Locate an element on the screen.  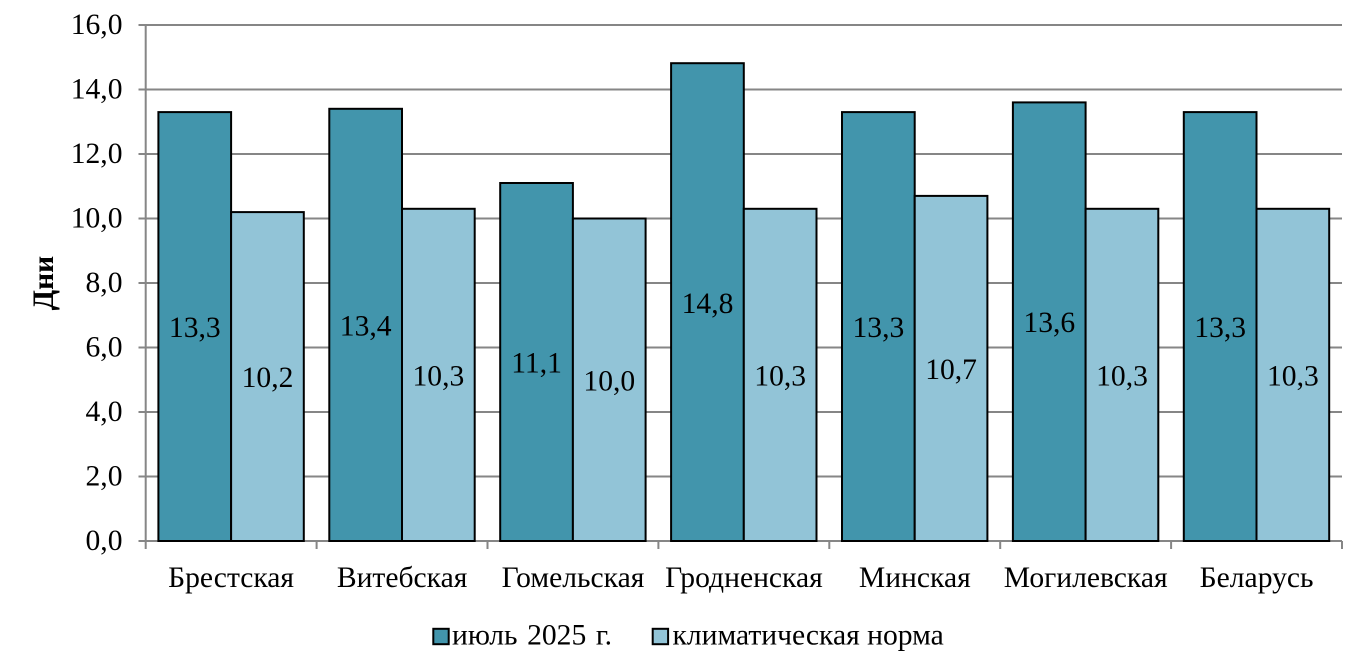
svg-text: 4,0 is located at coordinates (104, 412).